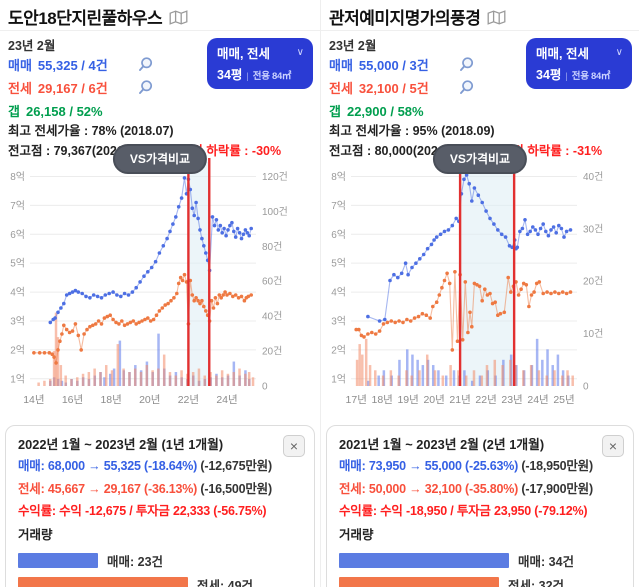 The height and width of the screenshot is (587, 639). What do you see at coordinates (563, 400) in the screenshot?
I see `svg-text: 25년` at bounding box center [563, 400].